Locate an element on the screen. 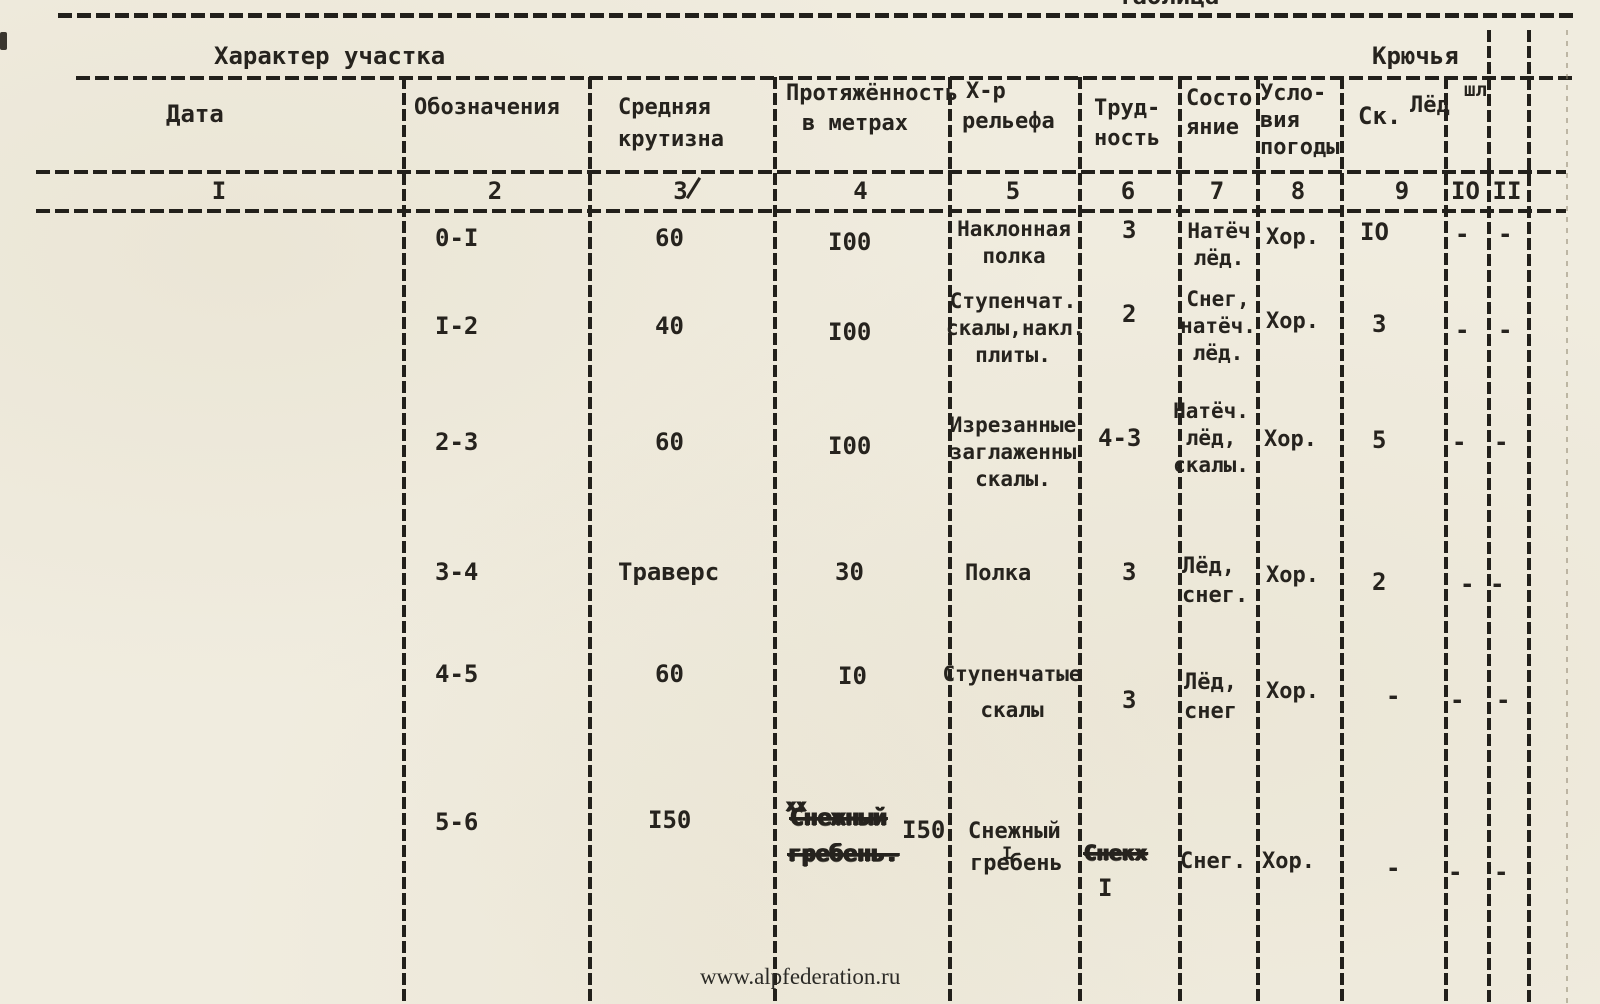 The height and width of the screenshot is (1004, 1600). cell-r4-length: 30 is located at coordinates (849, 572).